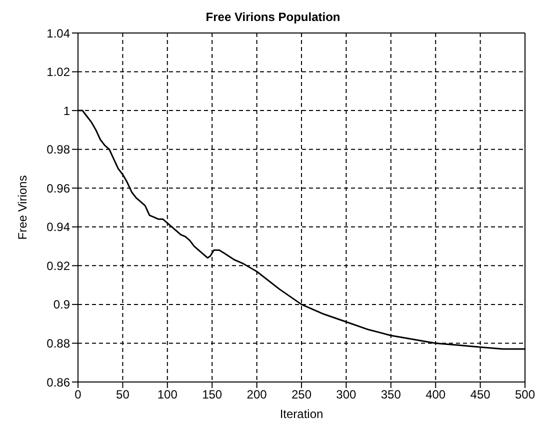 The height and width of the screenshot is (434, 546). What do you see at coordinates (58, 265) in the screenshot?
I see `y-tick-label: 0.92` at bounding box center [58, 265].